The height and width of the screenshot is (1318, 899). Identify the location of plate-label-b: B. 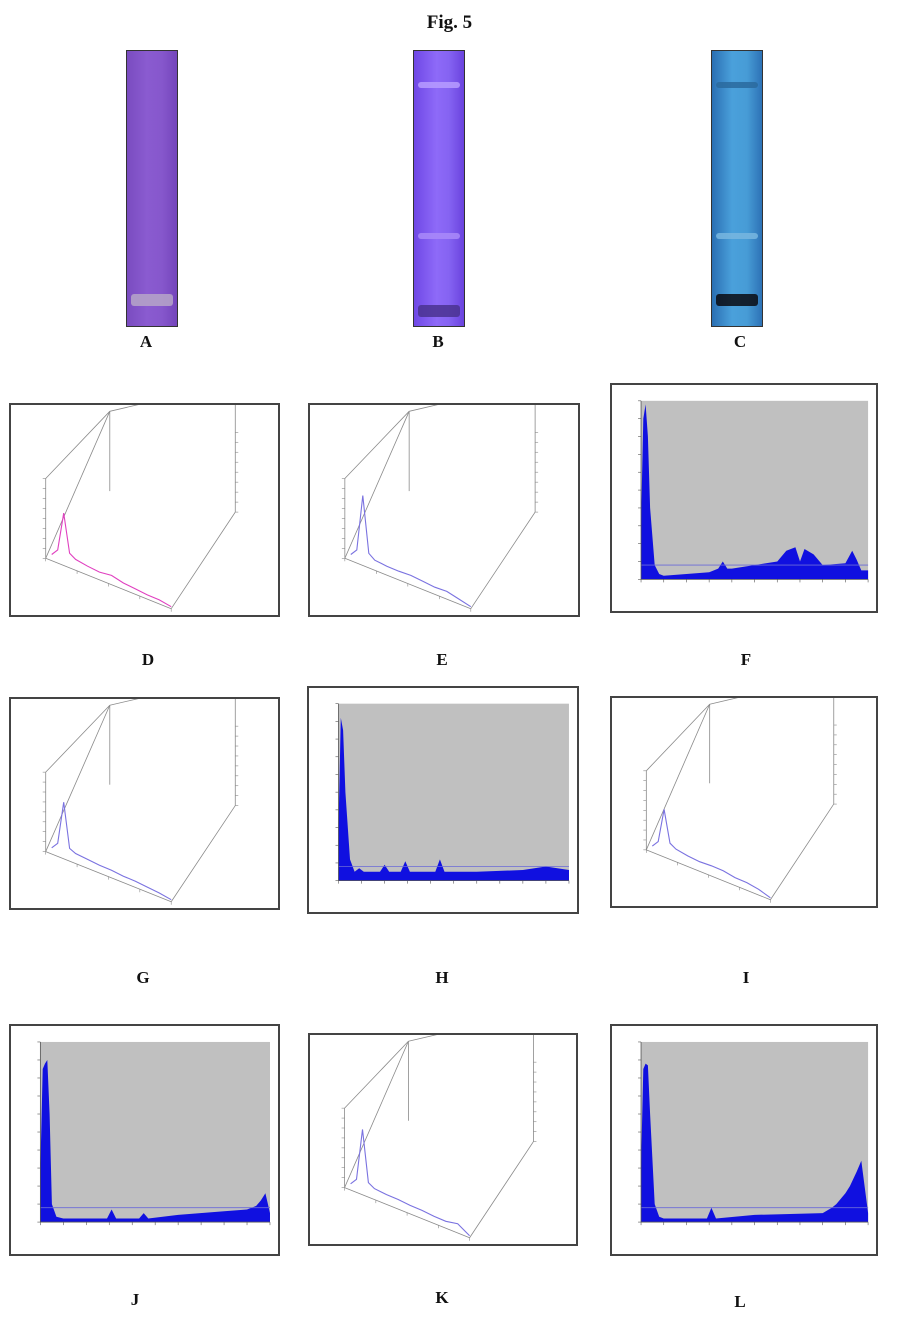
(438, 341).